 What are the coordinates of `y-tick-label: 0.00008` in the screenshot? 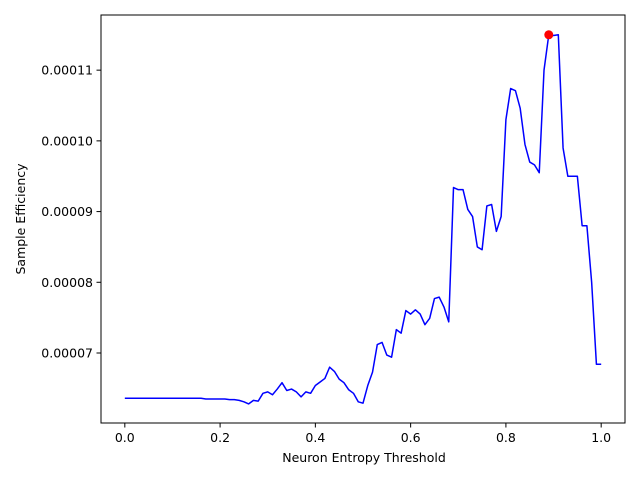 It's located at (67, 282).